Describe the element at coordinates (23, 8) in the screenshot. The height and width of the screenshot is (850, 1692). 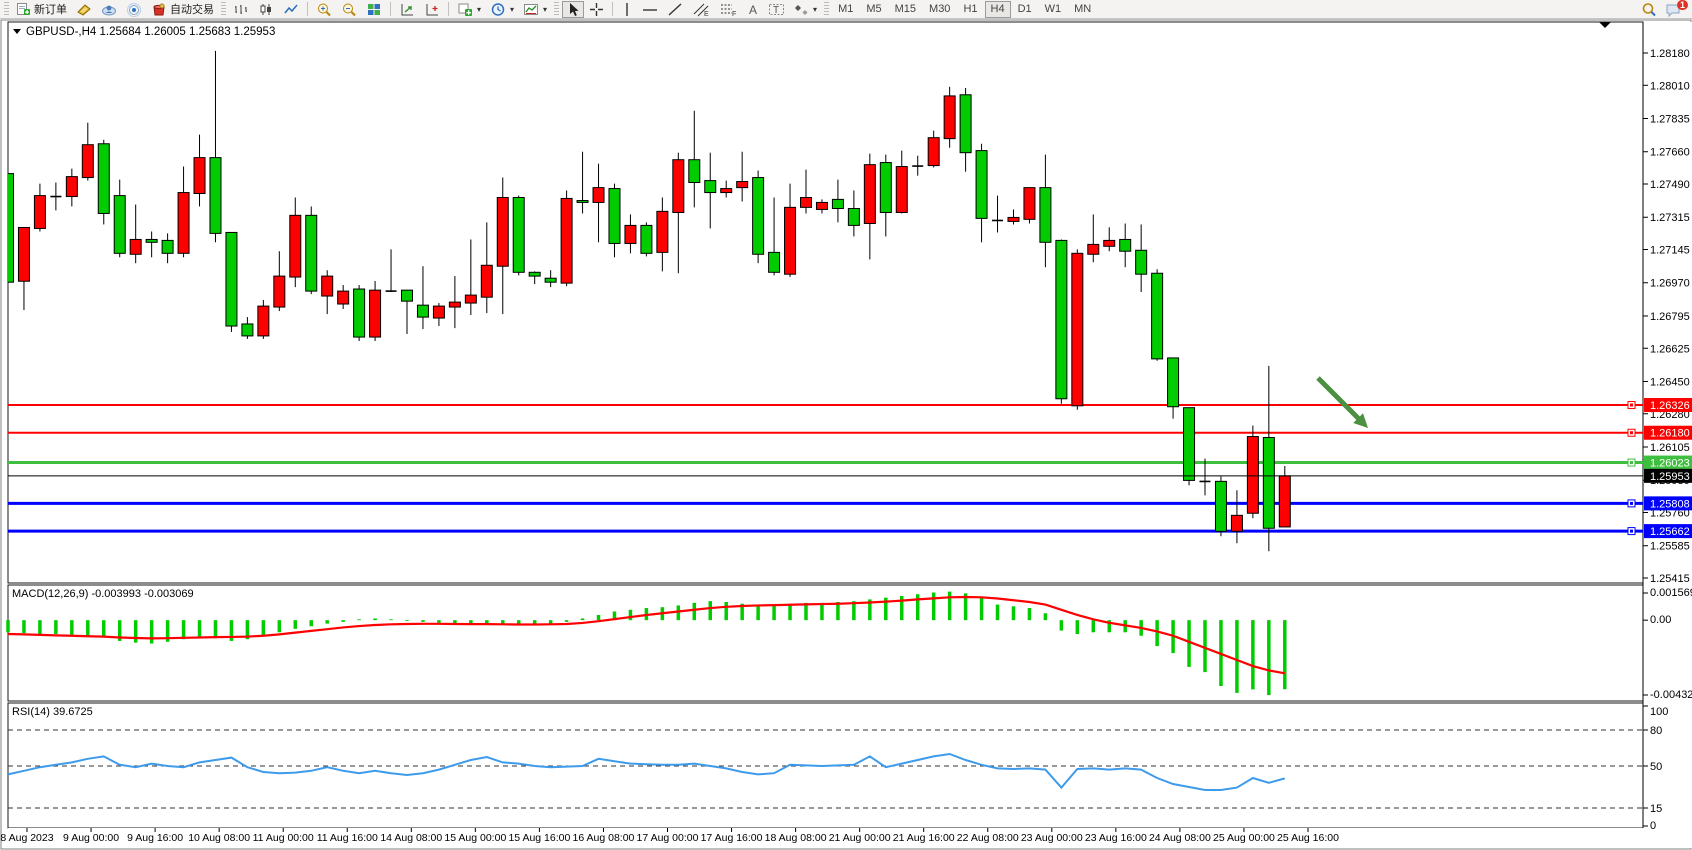
I see `new-order-icon` at that location.